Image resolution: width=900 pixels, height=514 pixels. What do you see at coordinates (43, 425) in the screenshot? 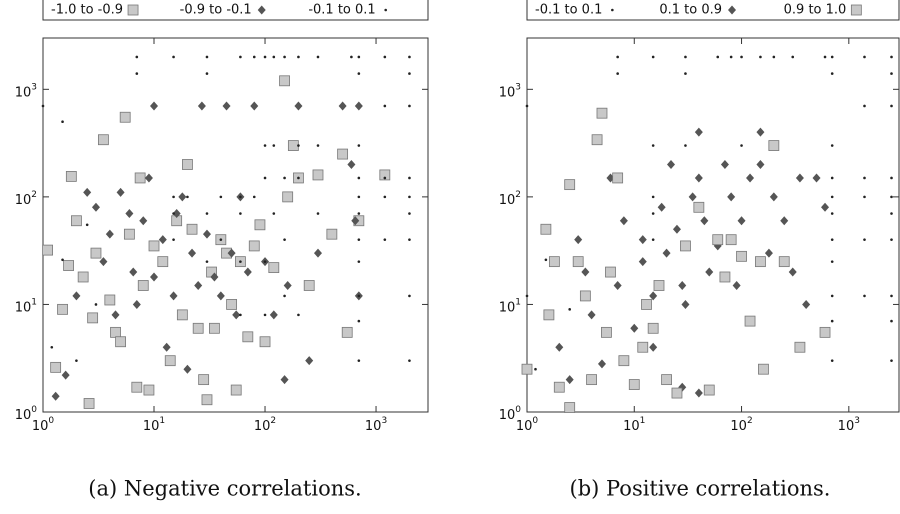
I see `tick-label: 10⁰` at bounding box center [43, 425].